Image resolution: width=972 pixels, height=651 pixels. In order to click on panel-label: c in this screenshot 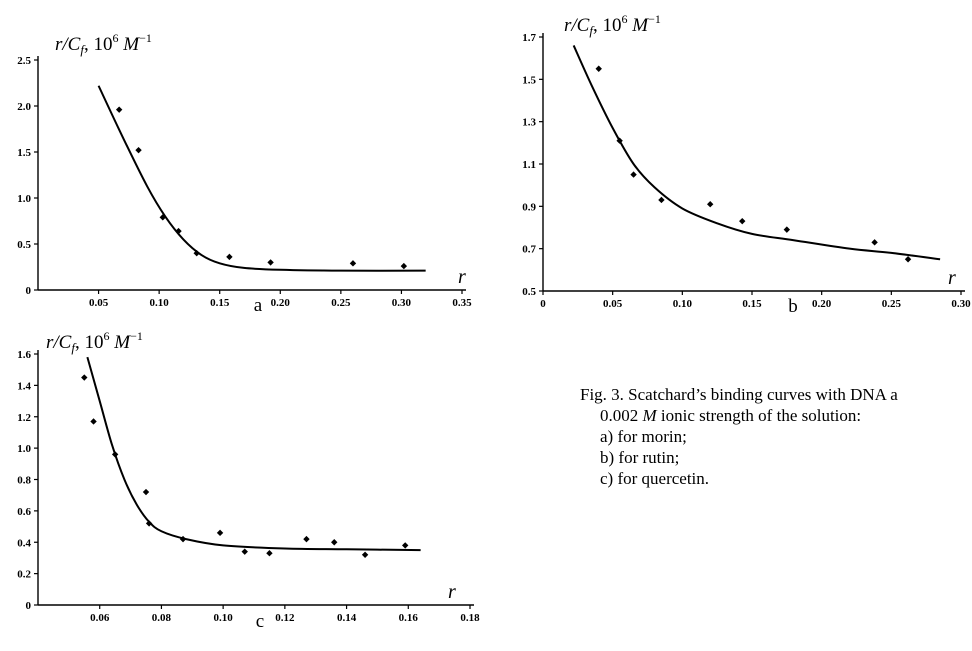, I will do `click(260, 621)`.